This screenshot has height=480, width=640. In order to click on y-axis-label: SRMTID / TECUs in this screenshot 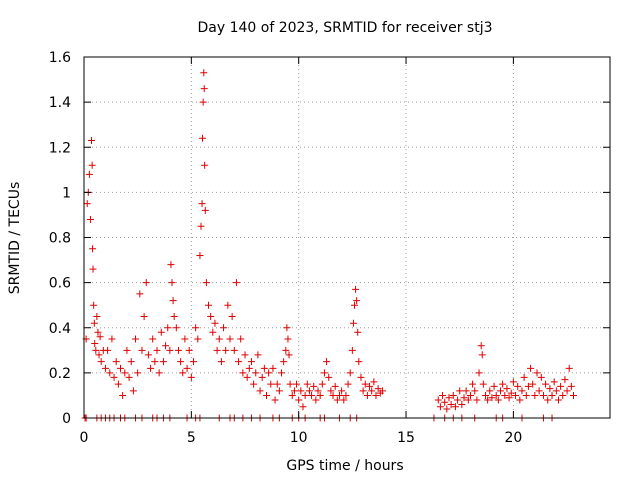, I will do `click(15, 238)`.